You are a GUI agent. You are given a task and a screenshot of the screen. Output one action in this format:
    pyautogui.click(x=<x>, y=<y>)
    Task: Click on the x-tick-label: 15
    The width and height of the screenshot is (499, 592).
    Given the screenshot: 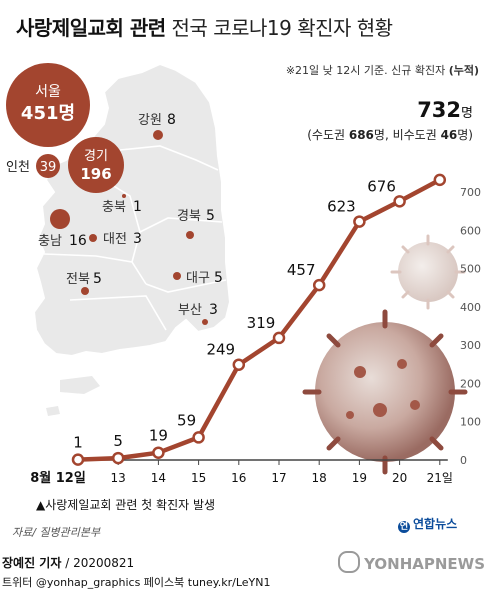 What is the action you would take?
    pyautogui.click(x=198, y=478)
    